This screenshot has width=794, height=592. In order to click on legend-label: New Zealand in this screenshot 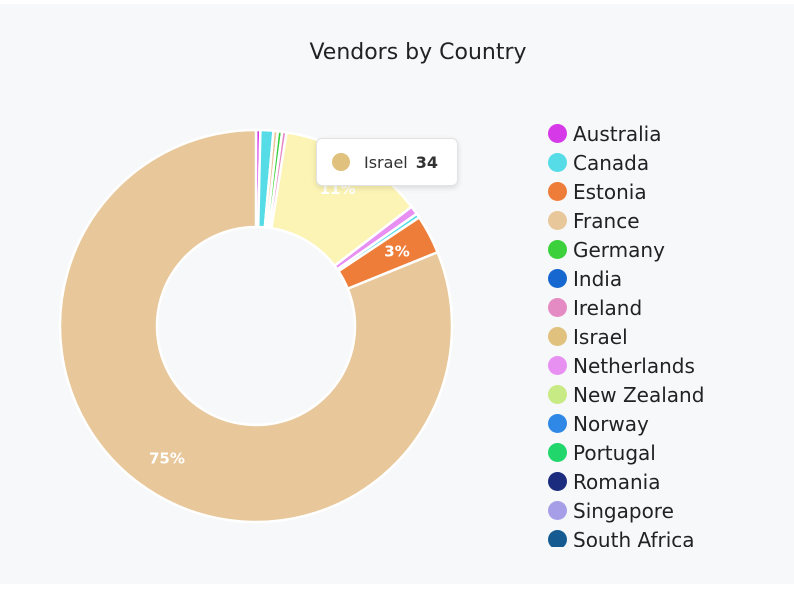, I will do `click(639, 394)`.